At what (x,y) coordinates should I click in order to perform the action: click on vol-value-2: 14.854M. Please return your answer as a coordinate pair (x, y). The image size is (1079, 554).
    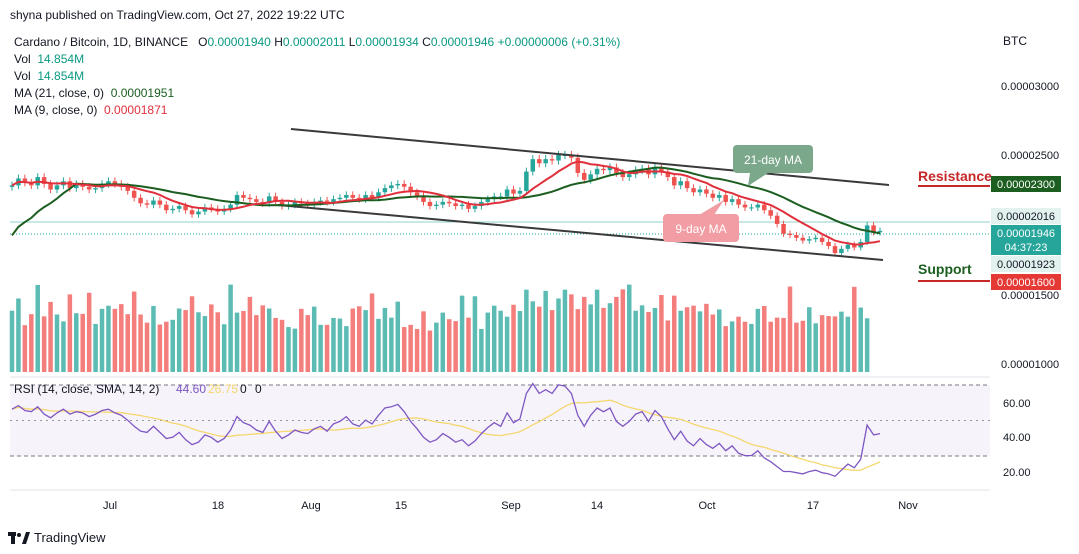
    Looking at the image, I should click on (61, 76).